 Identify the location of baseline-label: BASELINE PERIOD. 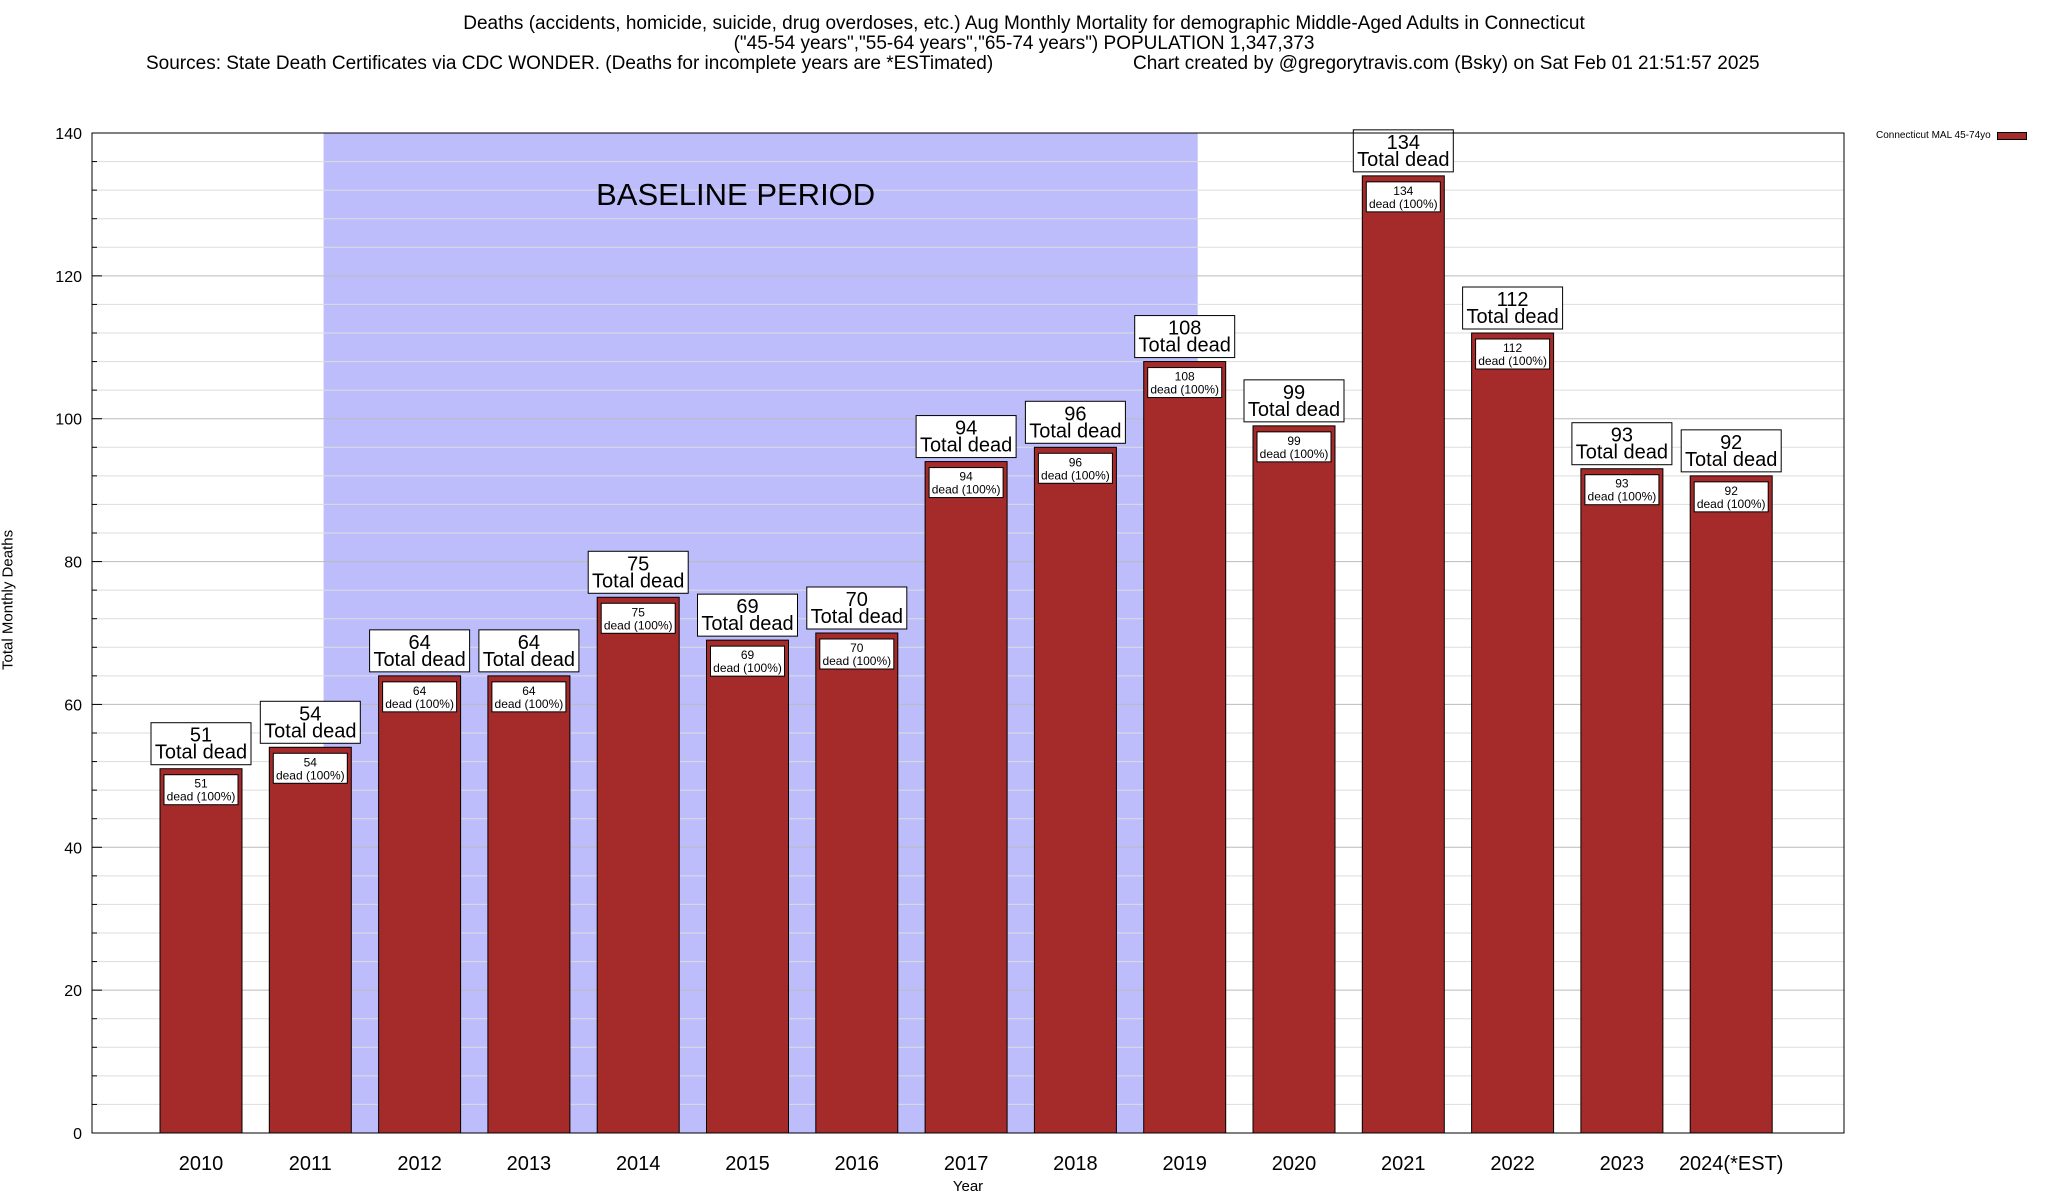
(735, 194).